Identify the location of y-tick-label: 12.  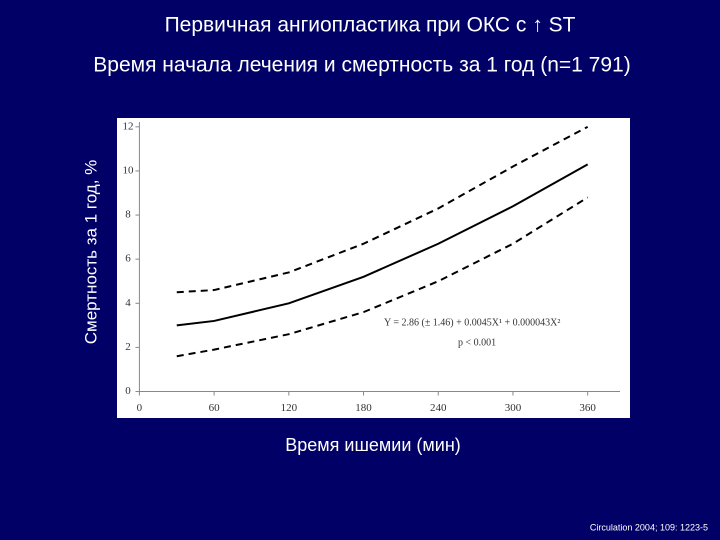
(128, 126).